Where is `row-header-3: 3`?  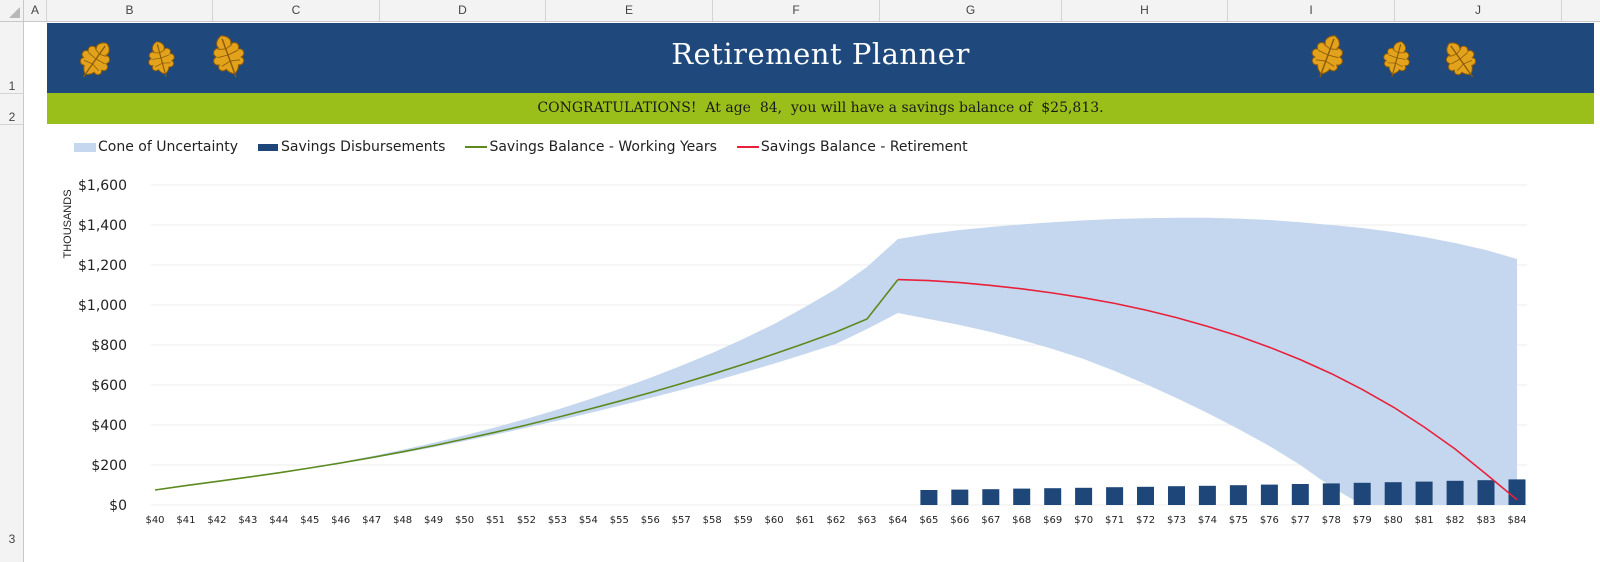
row-header-3: 3 is located at coordinates (12, 539).